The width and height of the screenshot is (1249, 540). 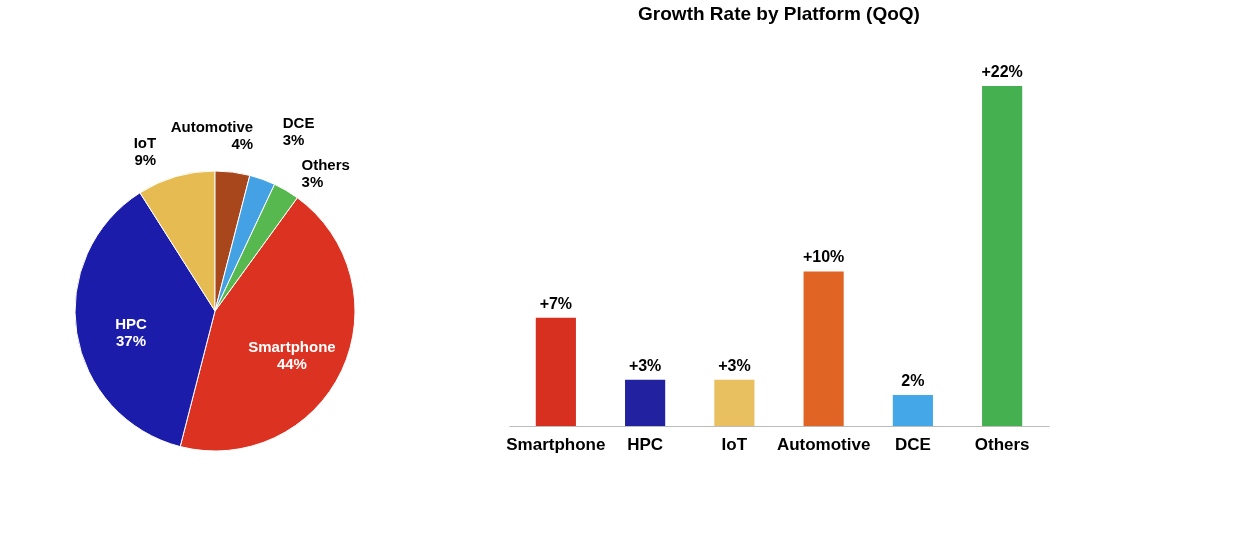 What do you see at coordinates (1002, 71) in the screenshot?
I see `data-label: +22%` at bounding box center [1002, 71].